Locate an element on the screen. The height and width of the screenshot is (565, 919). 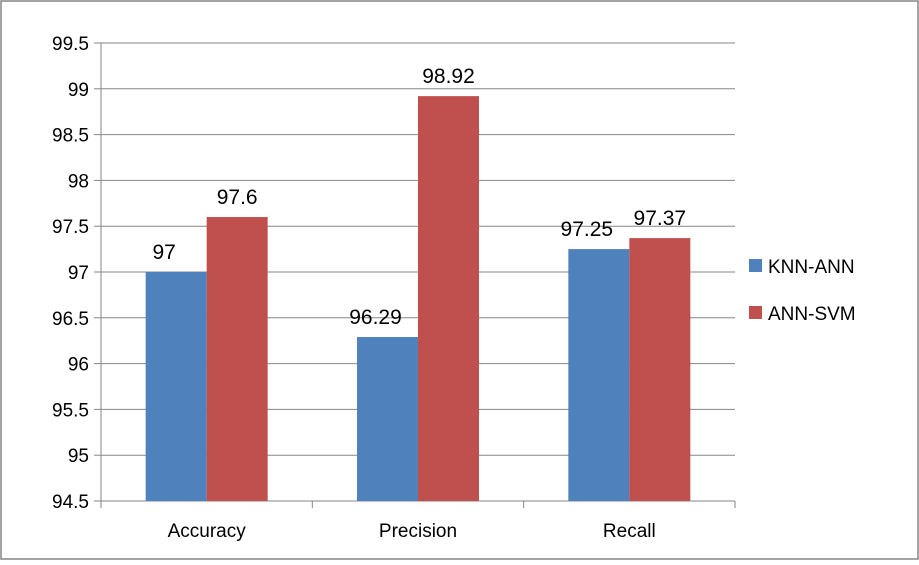
x-tick-label: Accuracy is located at coordinates (207, 531).